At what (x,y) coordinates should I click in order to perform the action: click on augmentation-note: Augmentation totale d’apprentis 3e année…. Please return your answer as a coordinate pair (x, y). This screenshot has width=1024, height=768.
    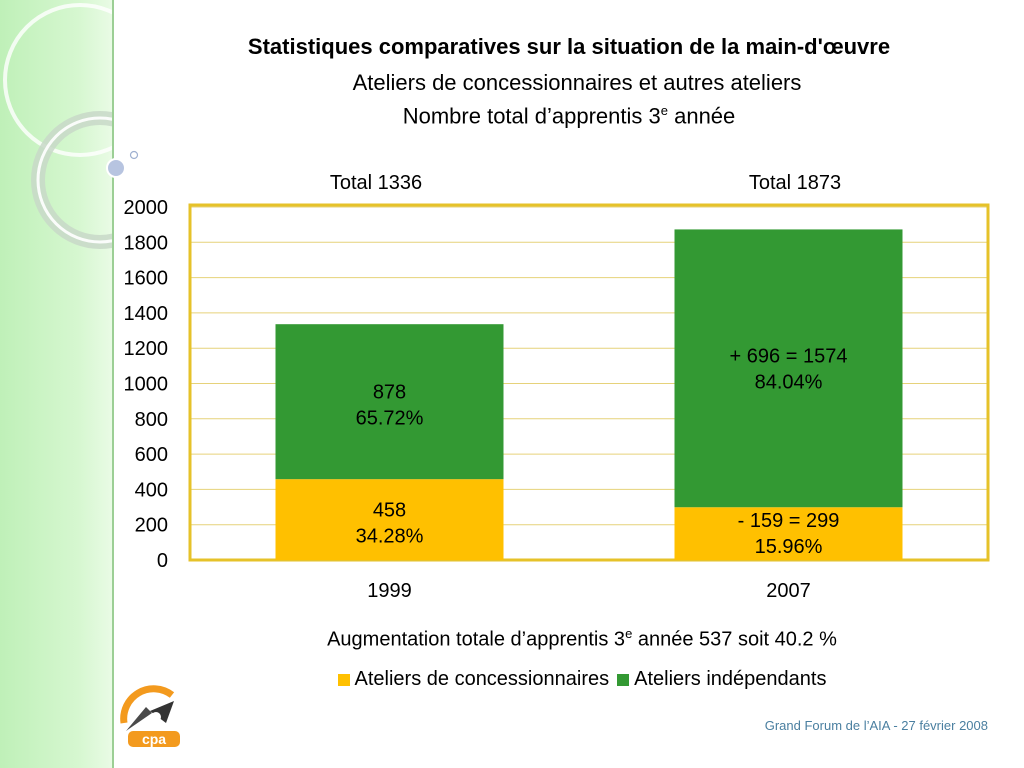
    Looking at the image, I should click on (582, 638).